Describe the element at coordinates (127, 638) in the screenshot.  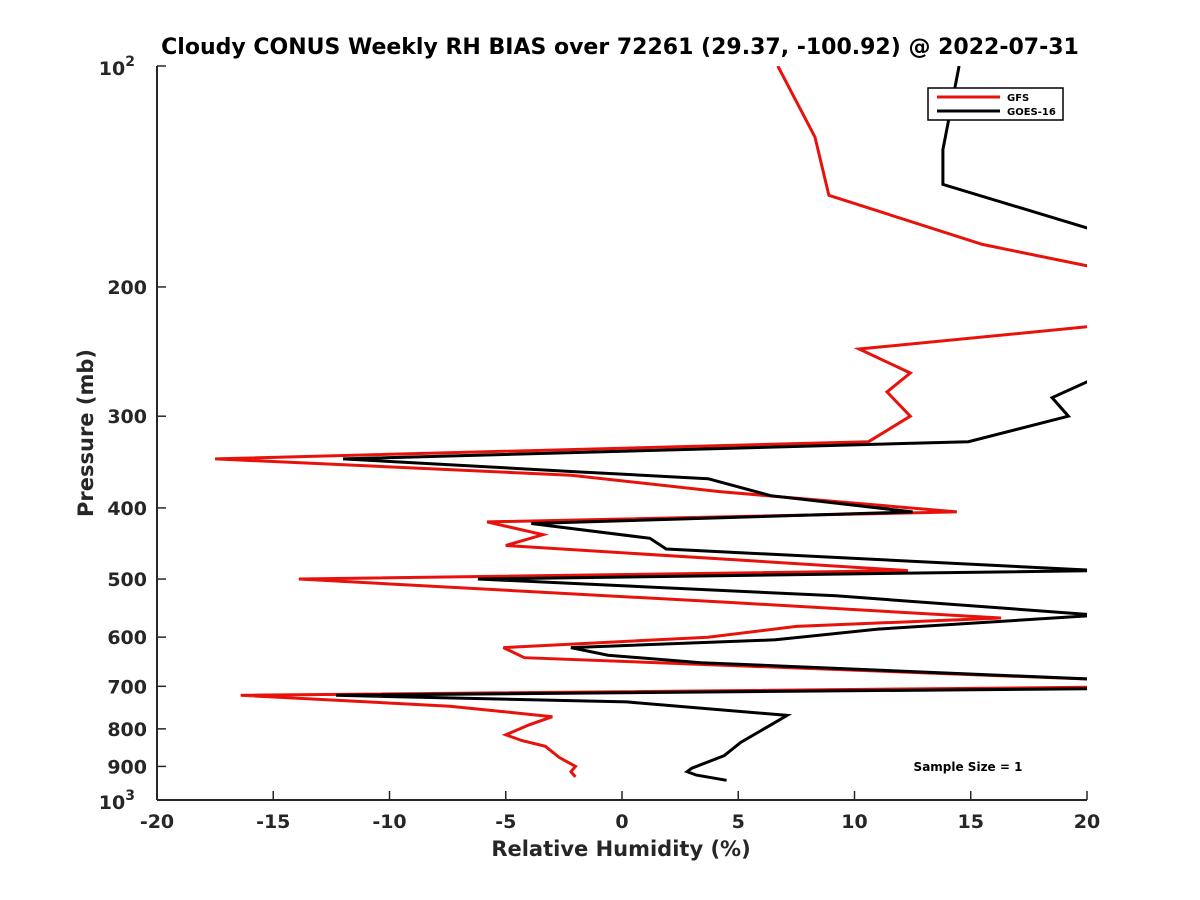
I see `y-tick-label: 600` at that location.